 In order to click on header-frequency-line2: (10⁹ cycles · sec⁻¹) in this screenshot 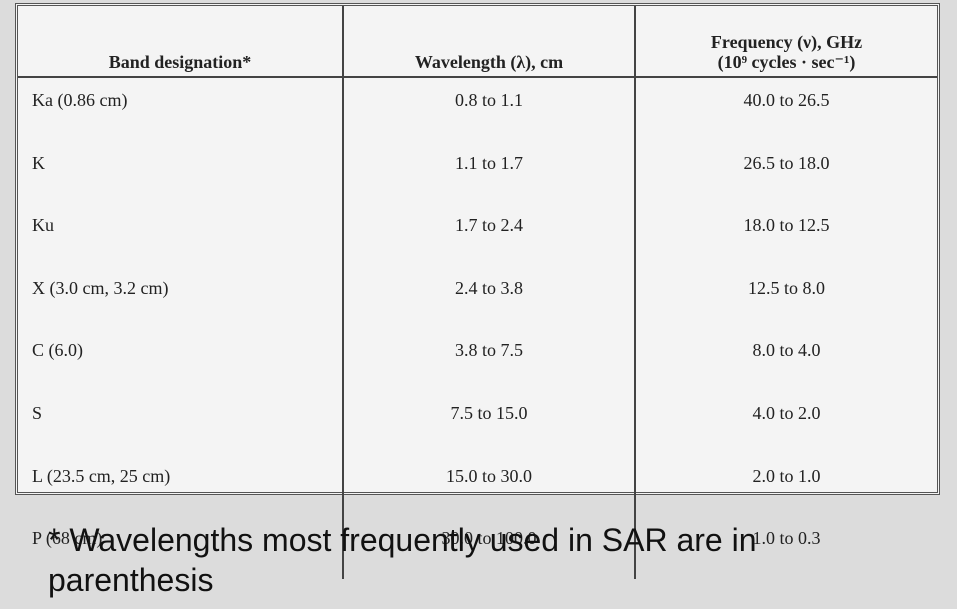, I will do `click(786, 62)`.